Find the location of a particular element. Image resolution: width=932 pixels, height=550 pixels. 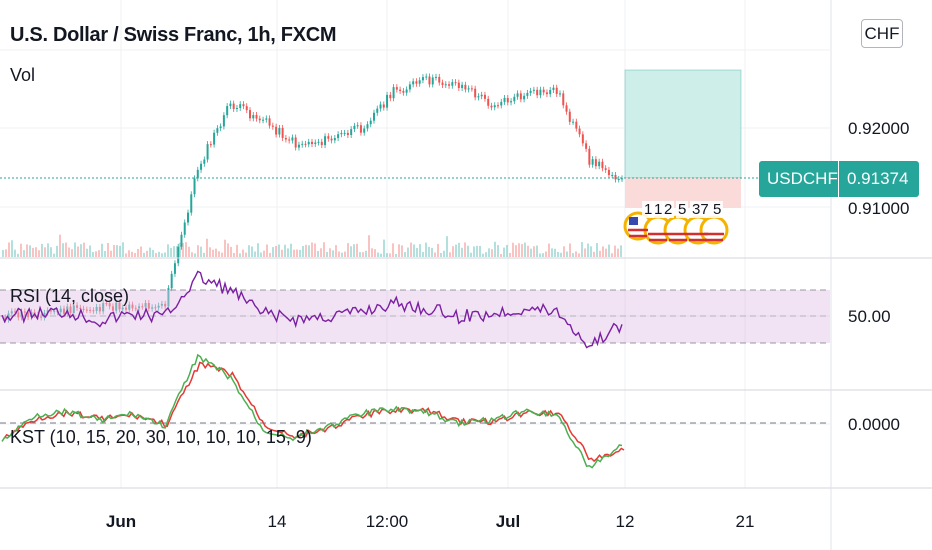

rsi-line is located at coordinates (312, 309).